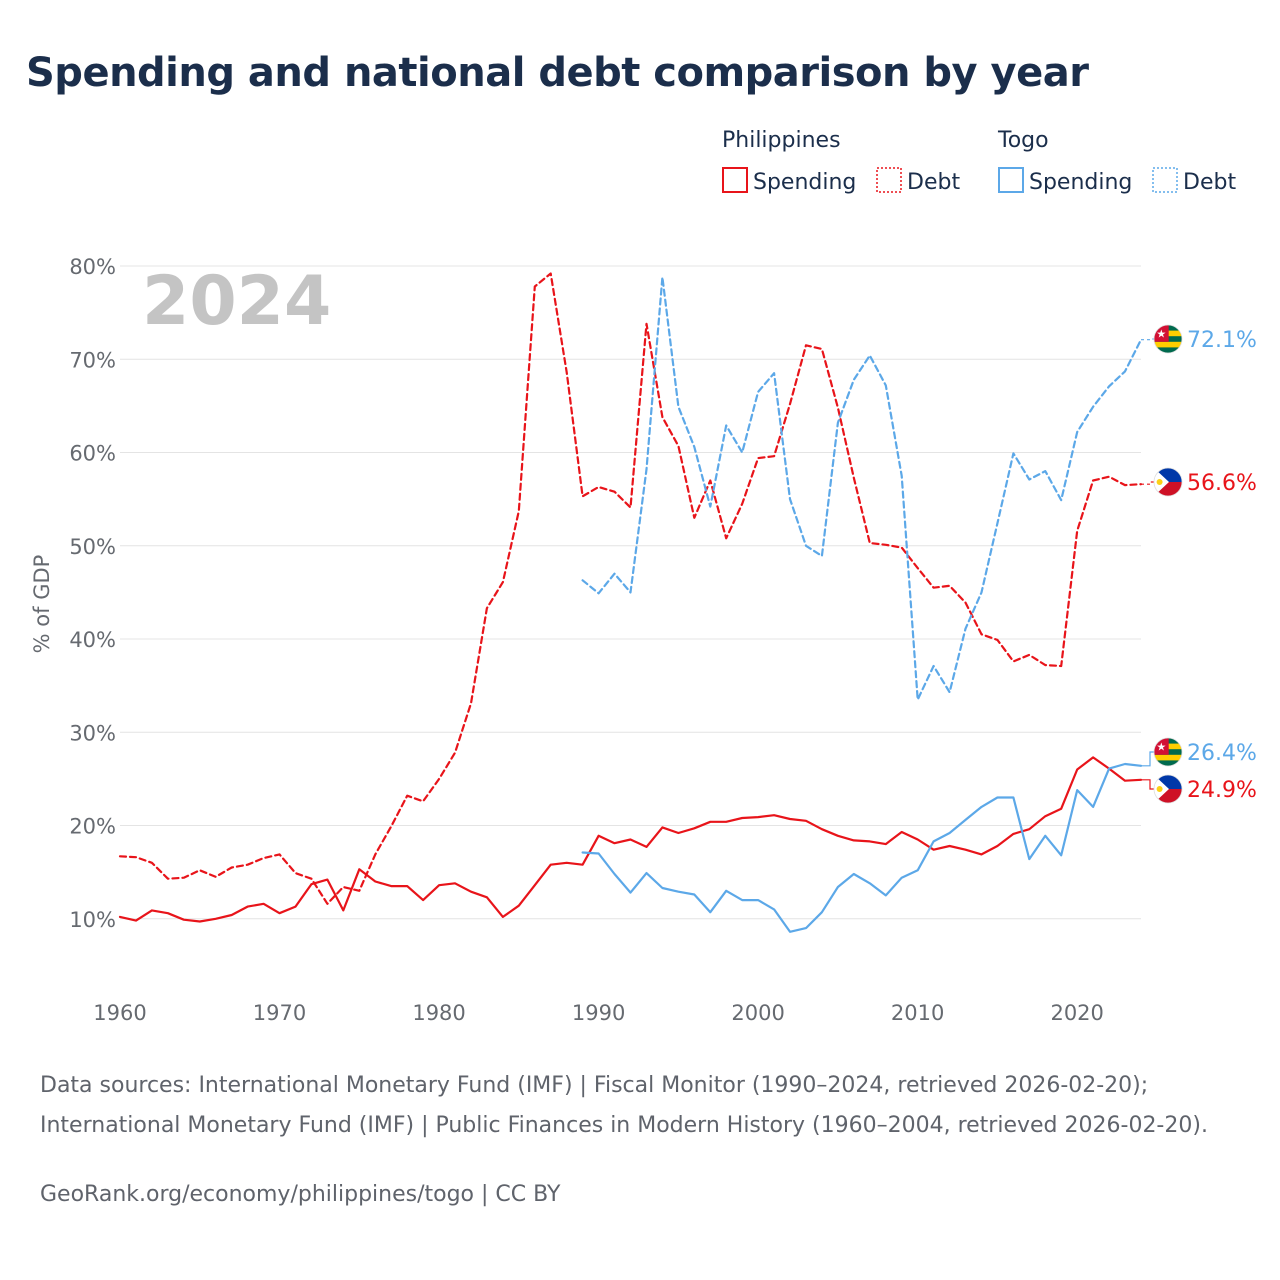 The width and height of the screenshot is (1280, 1280). I want to click on y-tick-label: 50%, so click(92, 547).